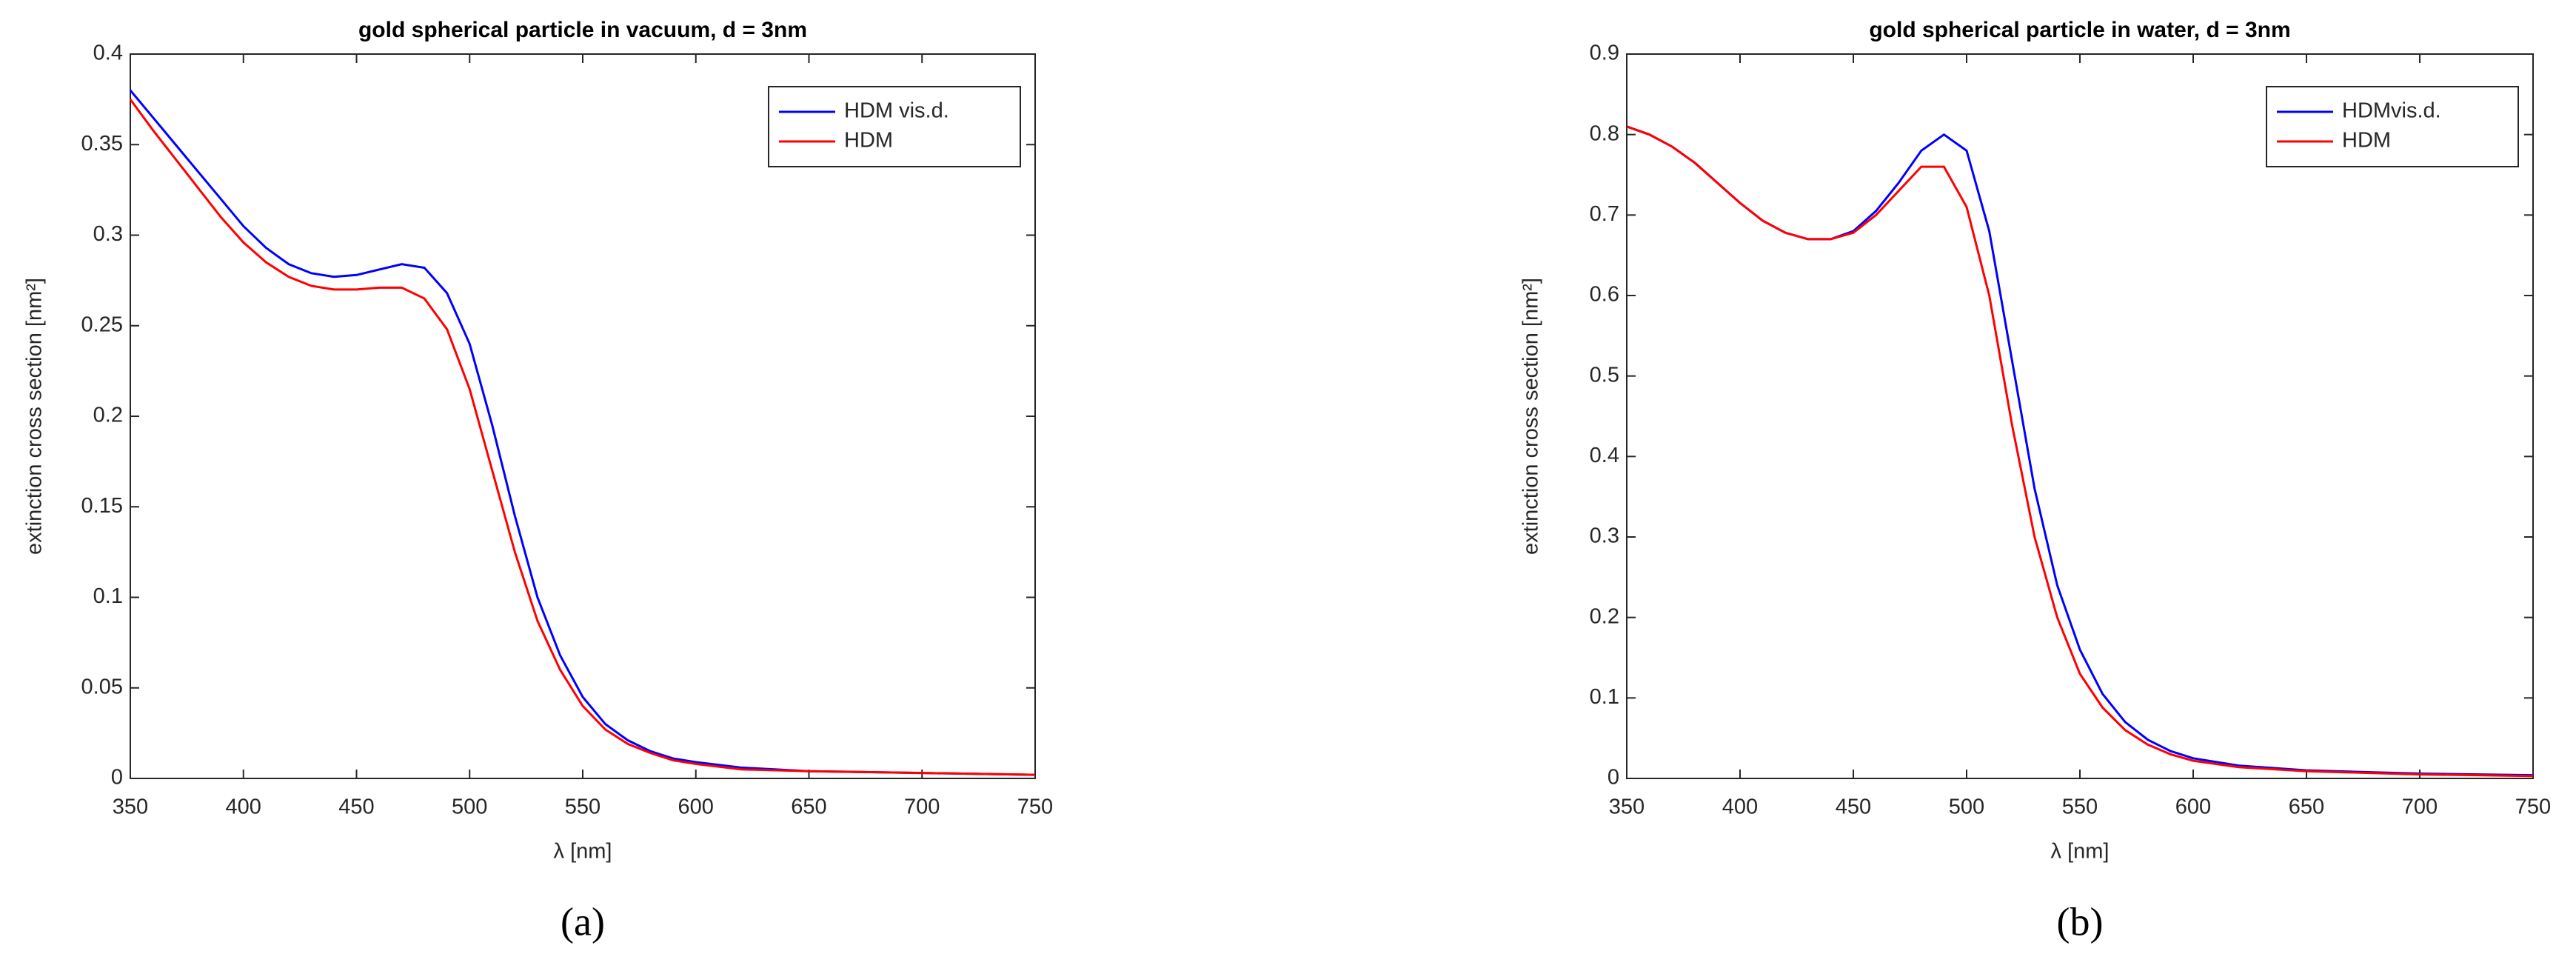 The height and width of the screenshot is (971, 2576). What do you see at coordinates (1605, 133) in the screenshot?
I see `y-tick-label: 0.8` at bounding box center [1605, 133].